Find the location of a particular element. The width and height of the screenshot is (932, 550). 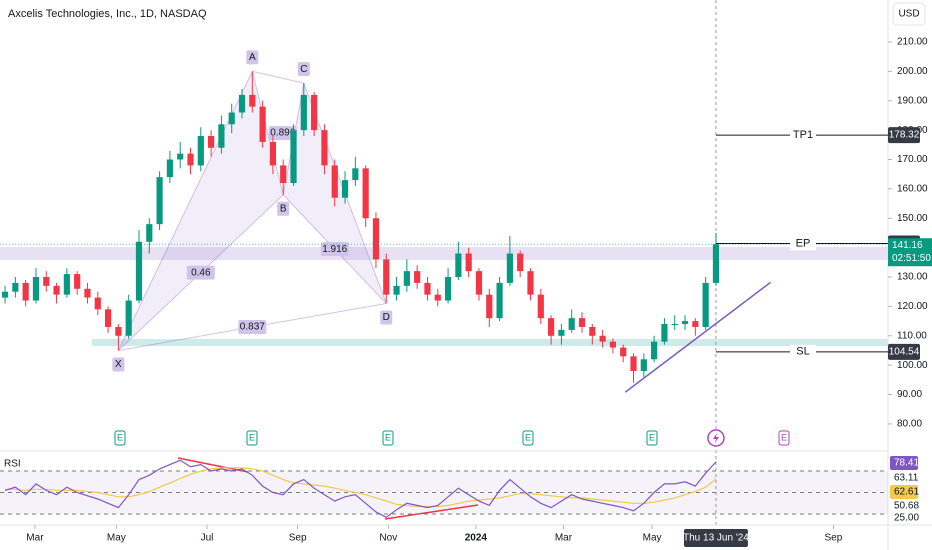

x-tick-label: 2024 is located at coordinates (476, 538).